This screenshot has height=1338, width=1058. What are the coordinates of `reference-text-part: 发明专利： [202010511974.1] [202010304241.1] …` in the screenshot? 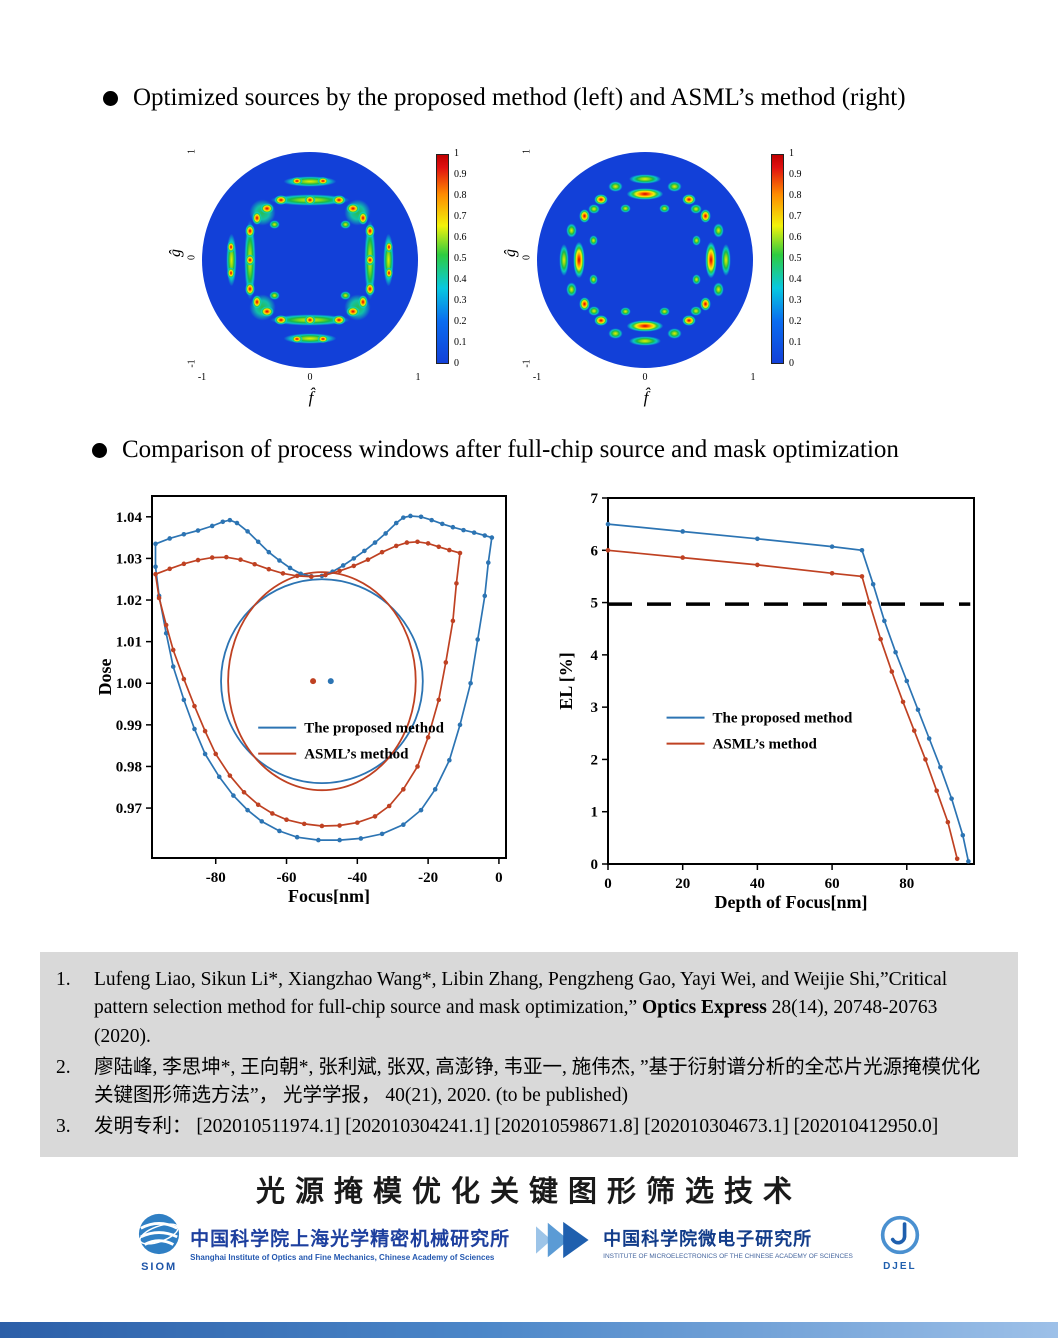 It's located at (516, 1127).